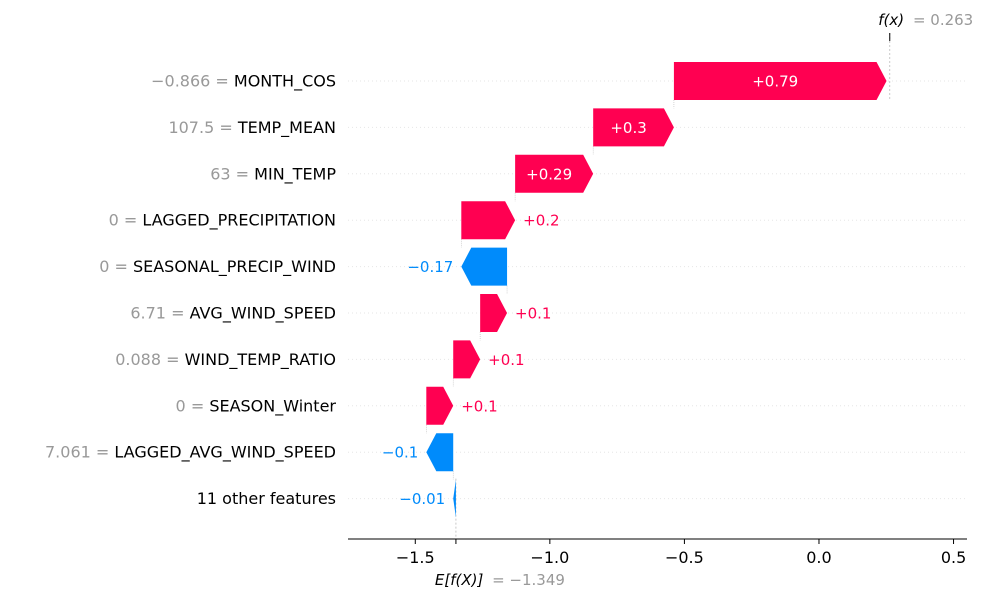 This screenshot has height=600, width=982. I want to click on feature-value: 63 =, so click(232, 173).